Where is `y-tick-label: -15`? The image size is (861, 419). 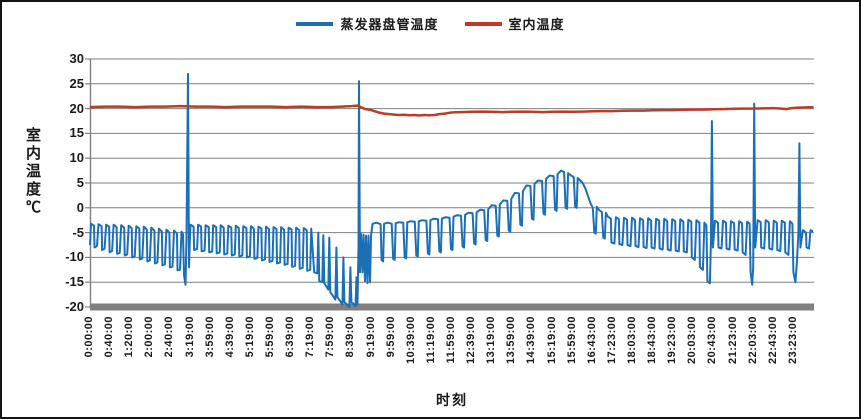
y-tick-label: -15 is located at coordinates (74, 282).